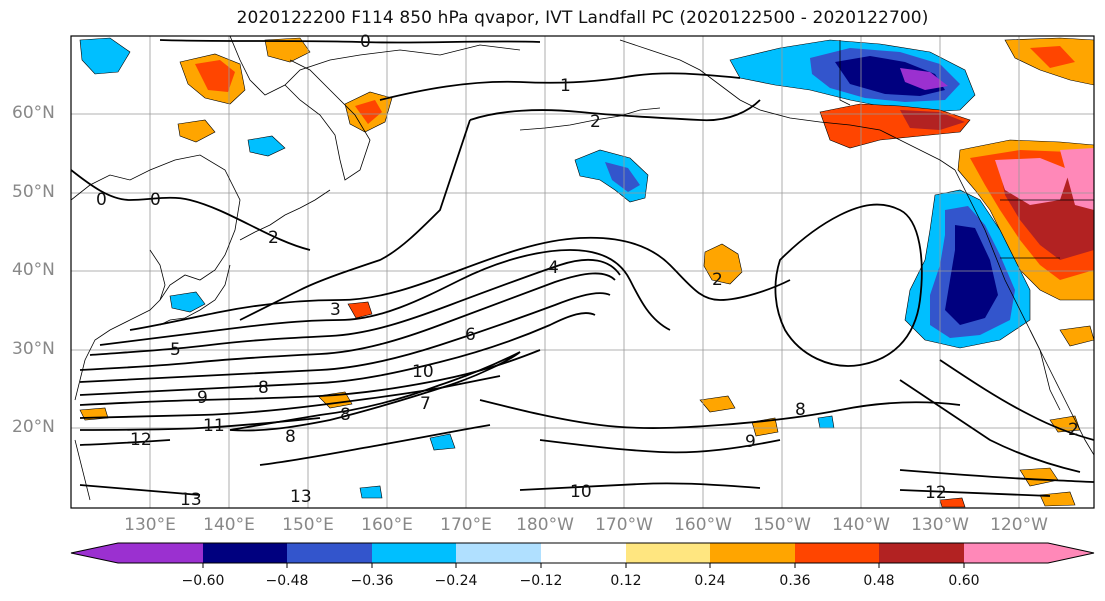 Image resolution: width=1105 pixels, height=601 pixels. I want to click on colorbar-outline, so click(582, 553).